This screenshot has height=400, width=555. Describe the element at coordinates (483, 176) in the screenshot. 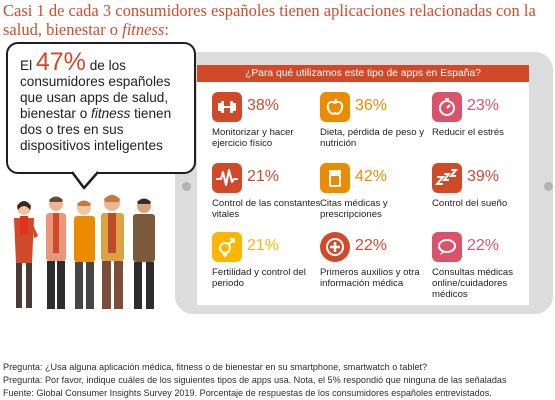

I see `tile-pct: 39%` at that location.